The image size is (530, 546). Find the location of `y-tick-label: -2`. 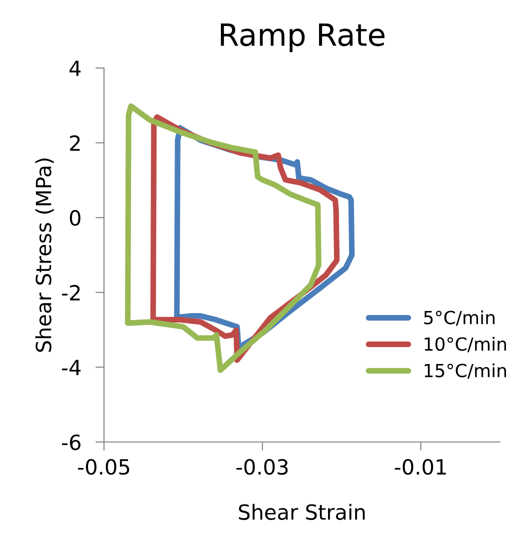

y-tick-label: -2 is located at coordinates (71, 292).